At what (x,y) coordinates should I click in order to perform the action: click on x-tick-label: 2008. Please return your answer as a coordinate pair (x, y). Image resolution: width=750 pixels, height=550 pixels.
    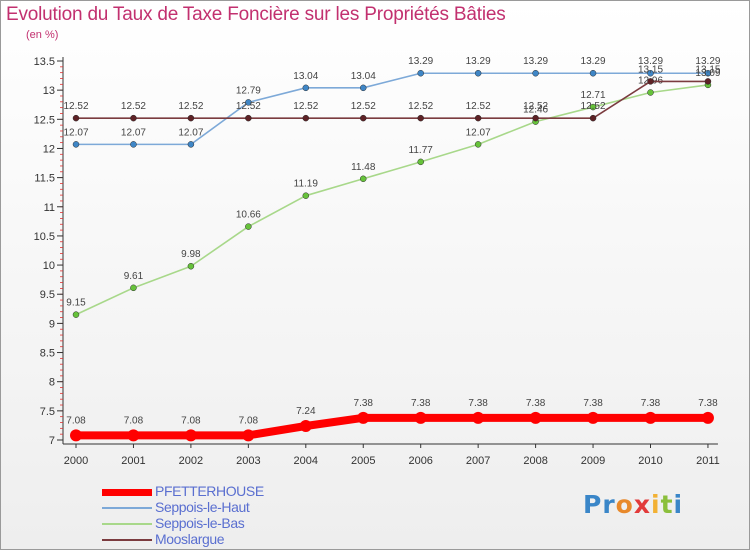
    Looking at the image, I should click on (535, 461).